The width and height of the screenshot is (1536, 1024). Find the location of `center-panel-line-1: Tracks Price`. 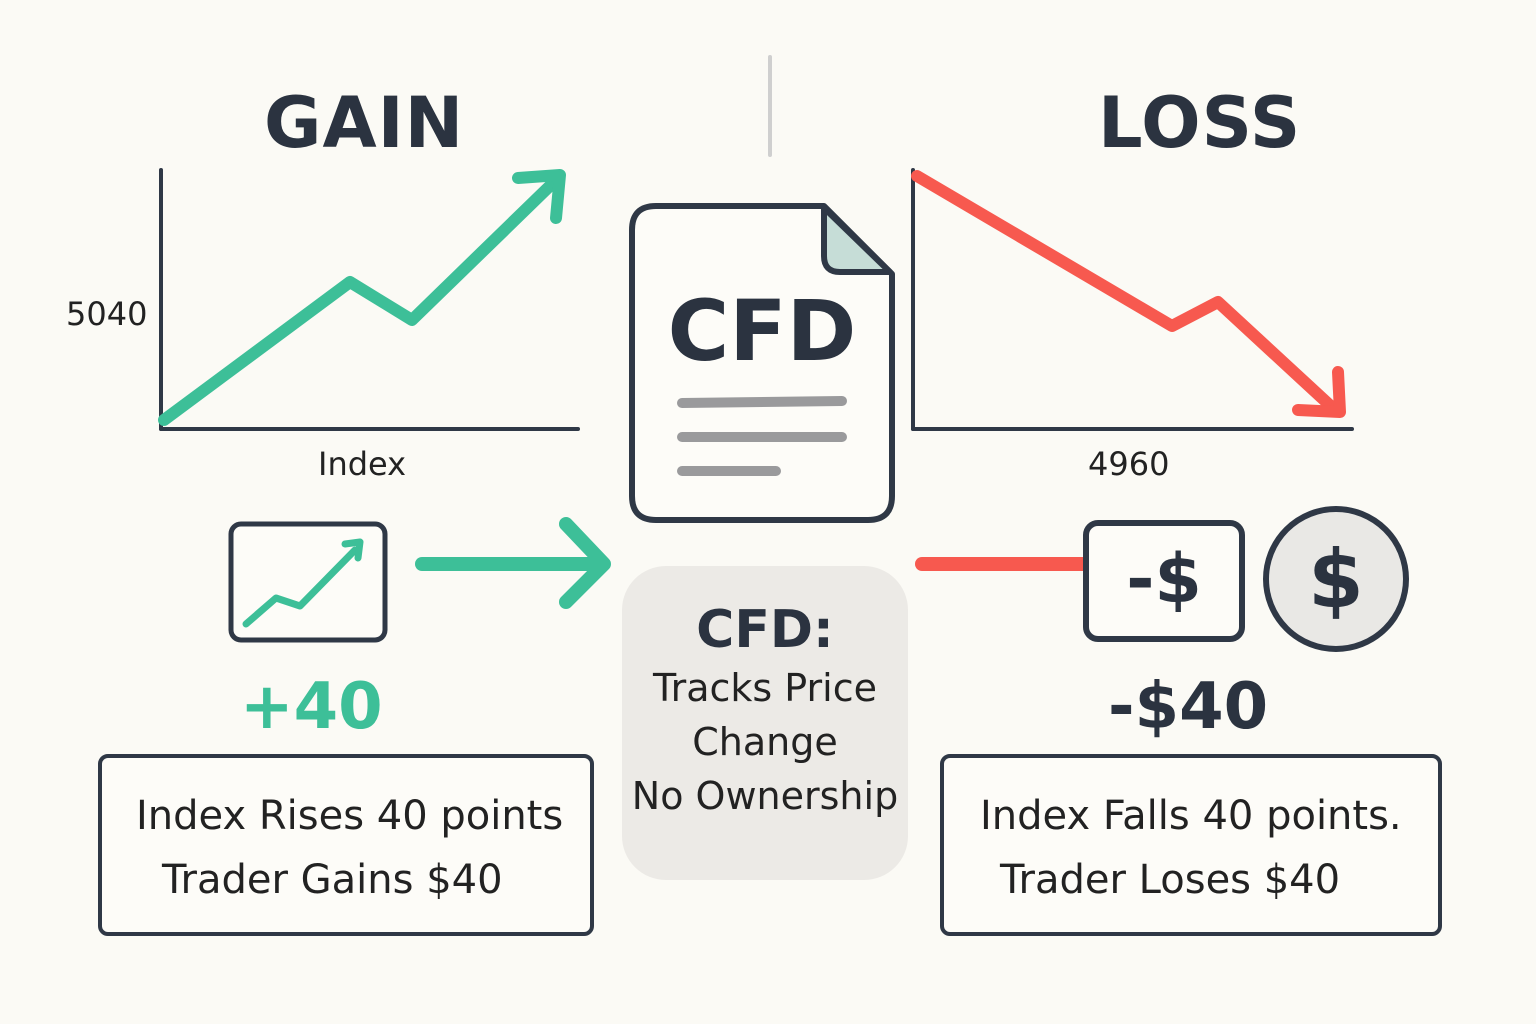

center-panel-line-1: Tracks Price is located at coordinates (764, 688).